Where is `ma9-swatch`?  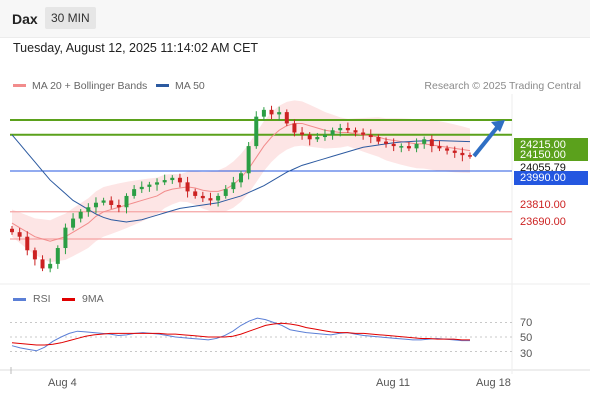
ma9-swatch is located at coordinates (68, 299).